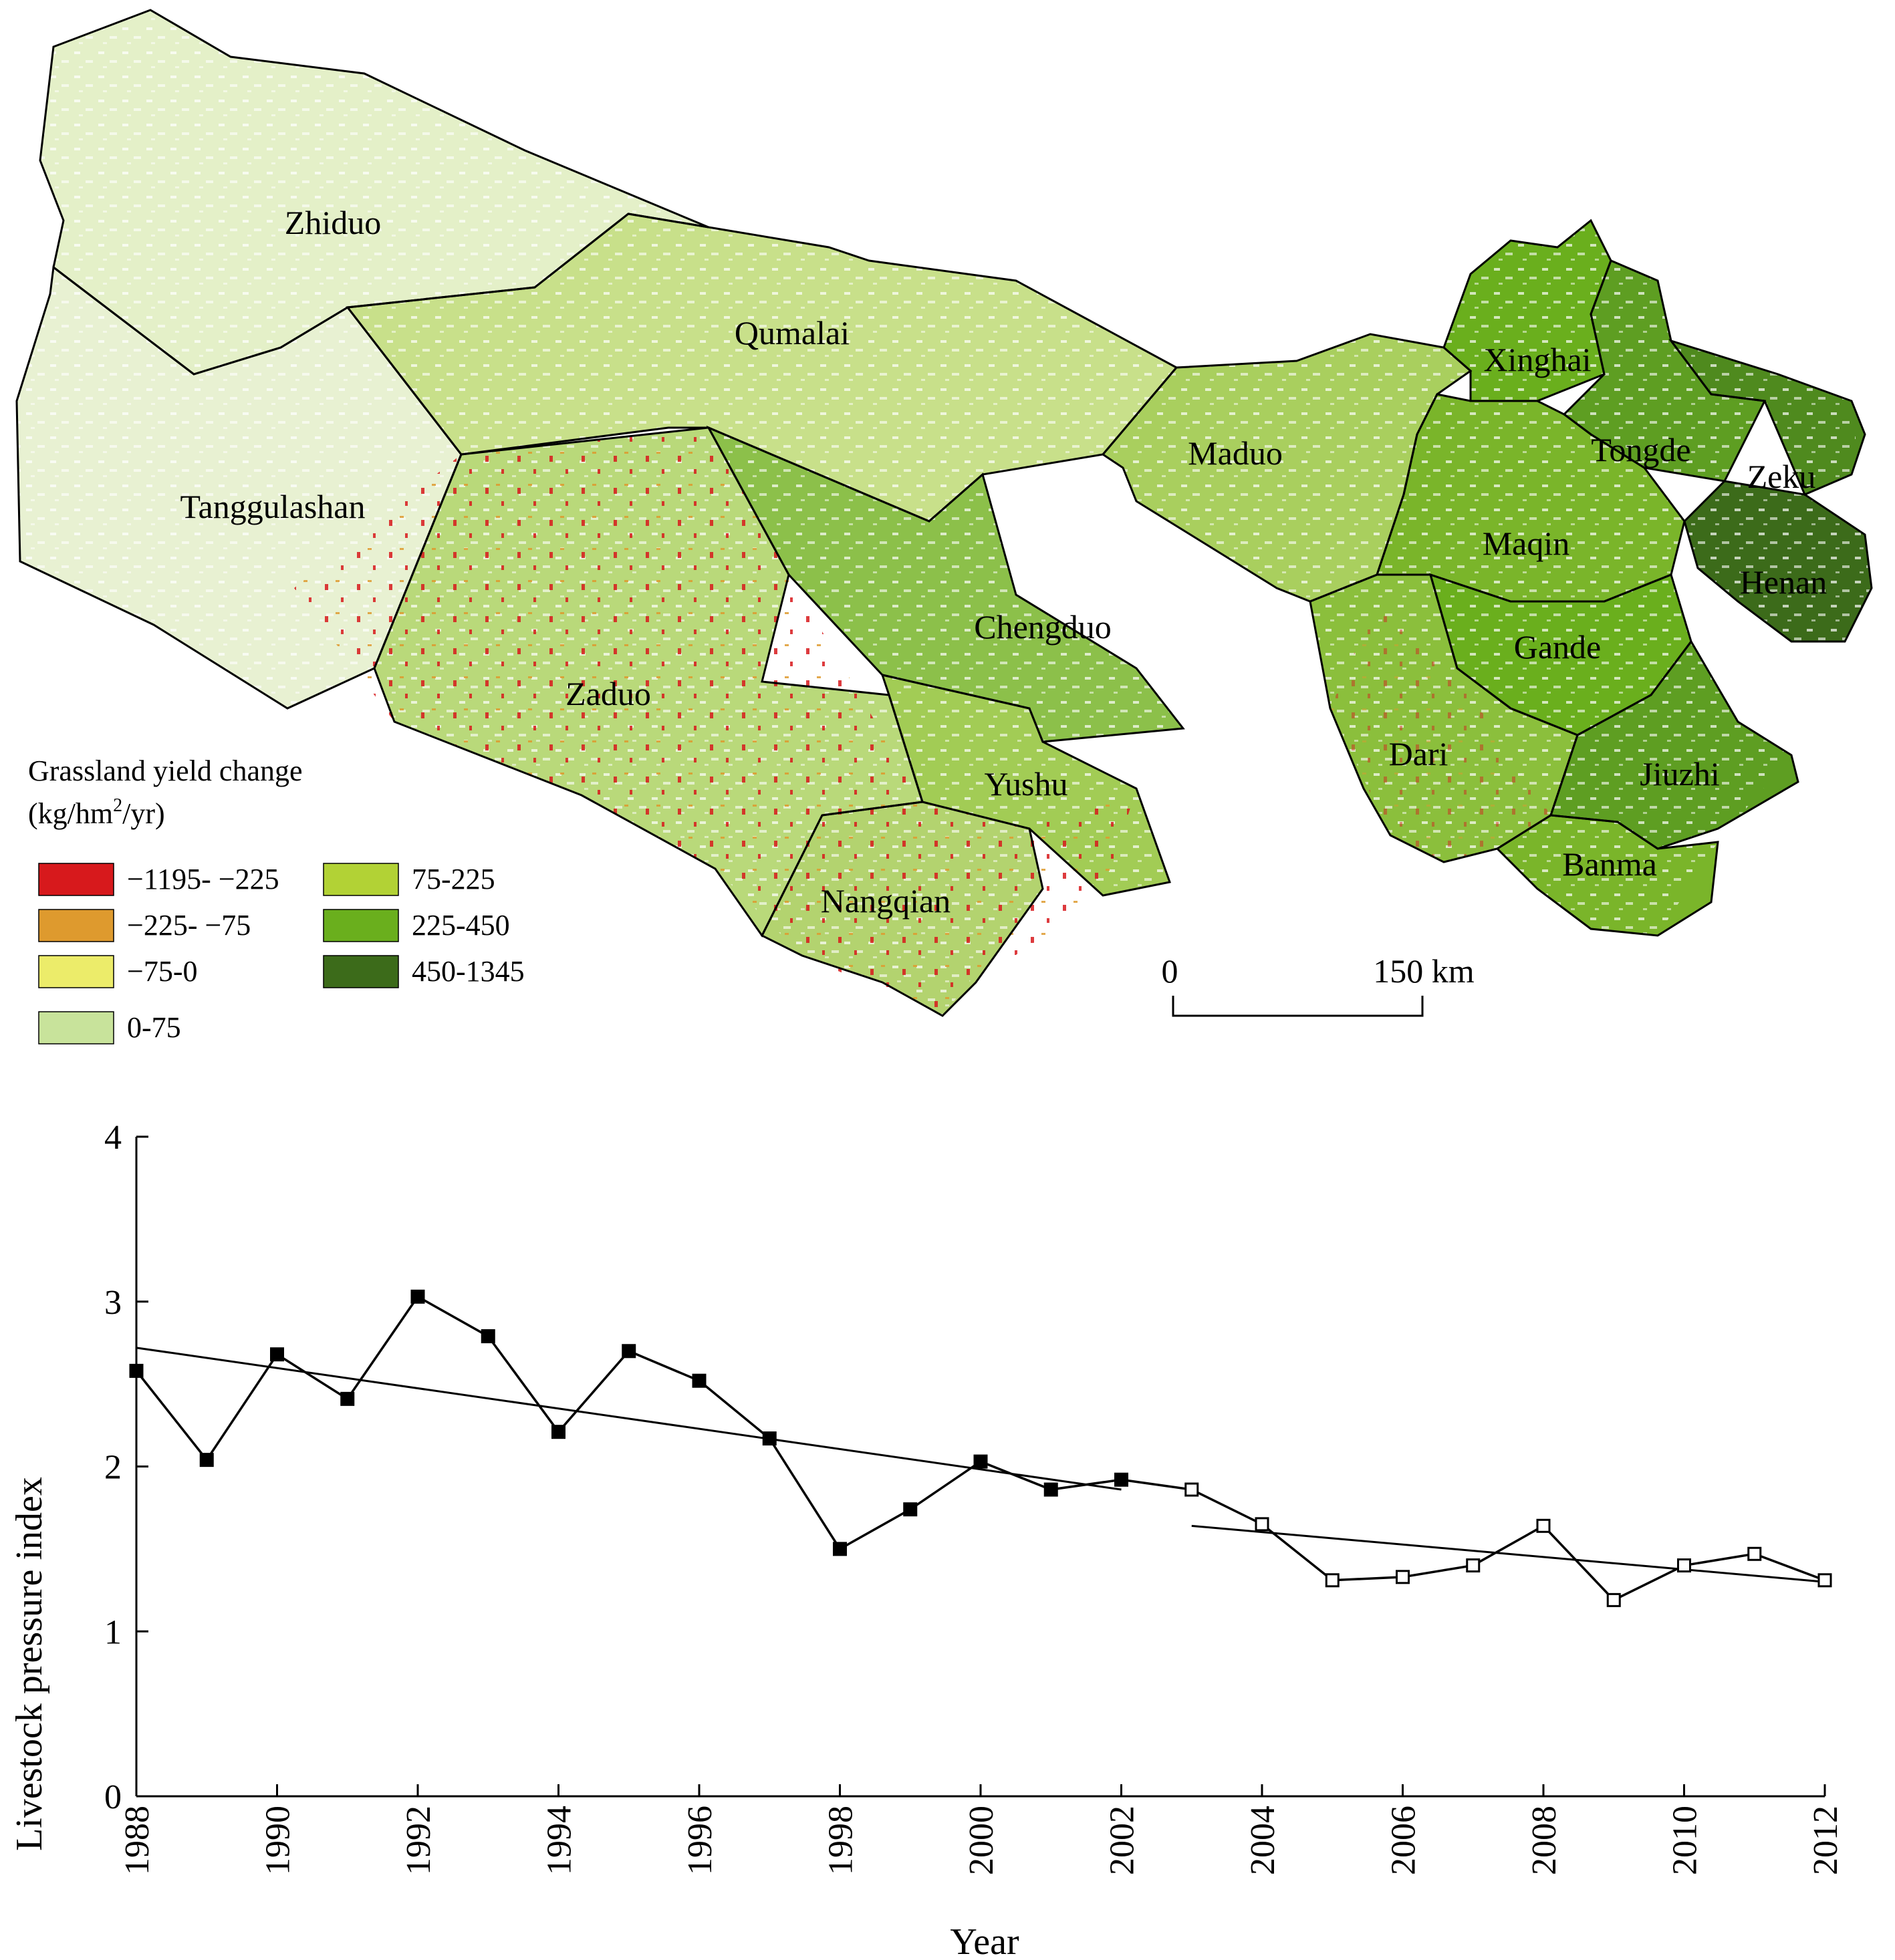 This screenshot has height=1960, width=1895. Describe the element at coordinates (113, 1468) in the screenshot. I see `y-tick-label: 2` at that location.